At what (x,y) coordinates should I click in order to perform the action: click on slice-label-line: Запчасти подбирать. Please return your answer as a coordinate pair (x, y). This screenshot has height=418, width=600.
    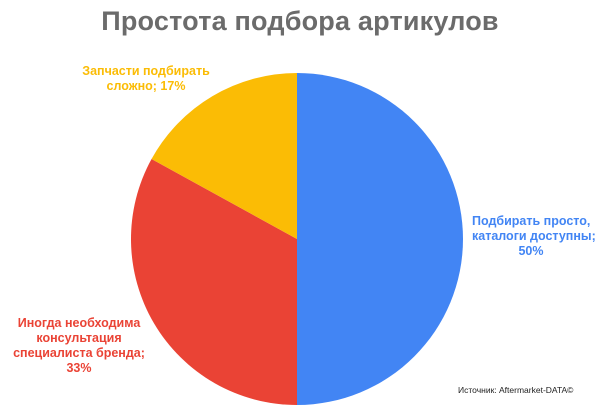
    Looking at the image, I should click on (146, 71).